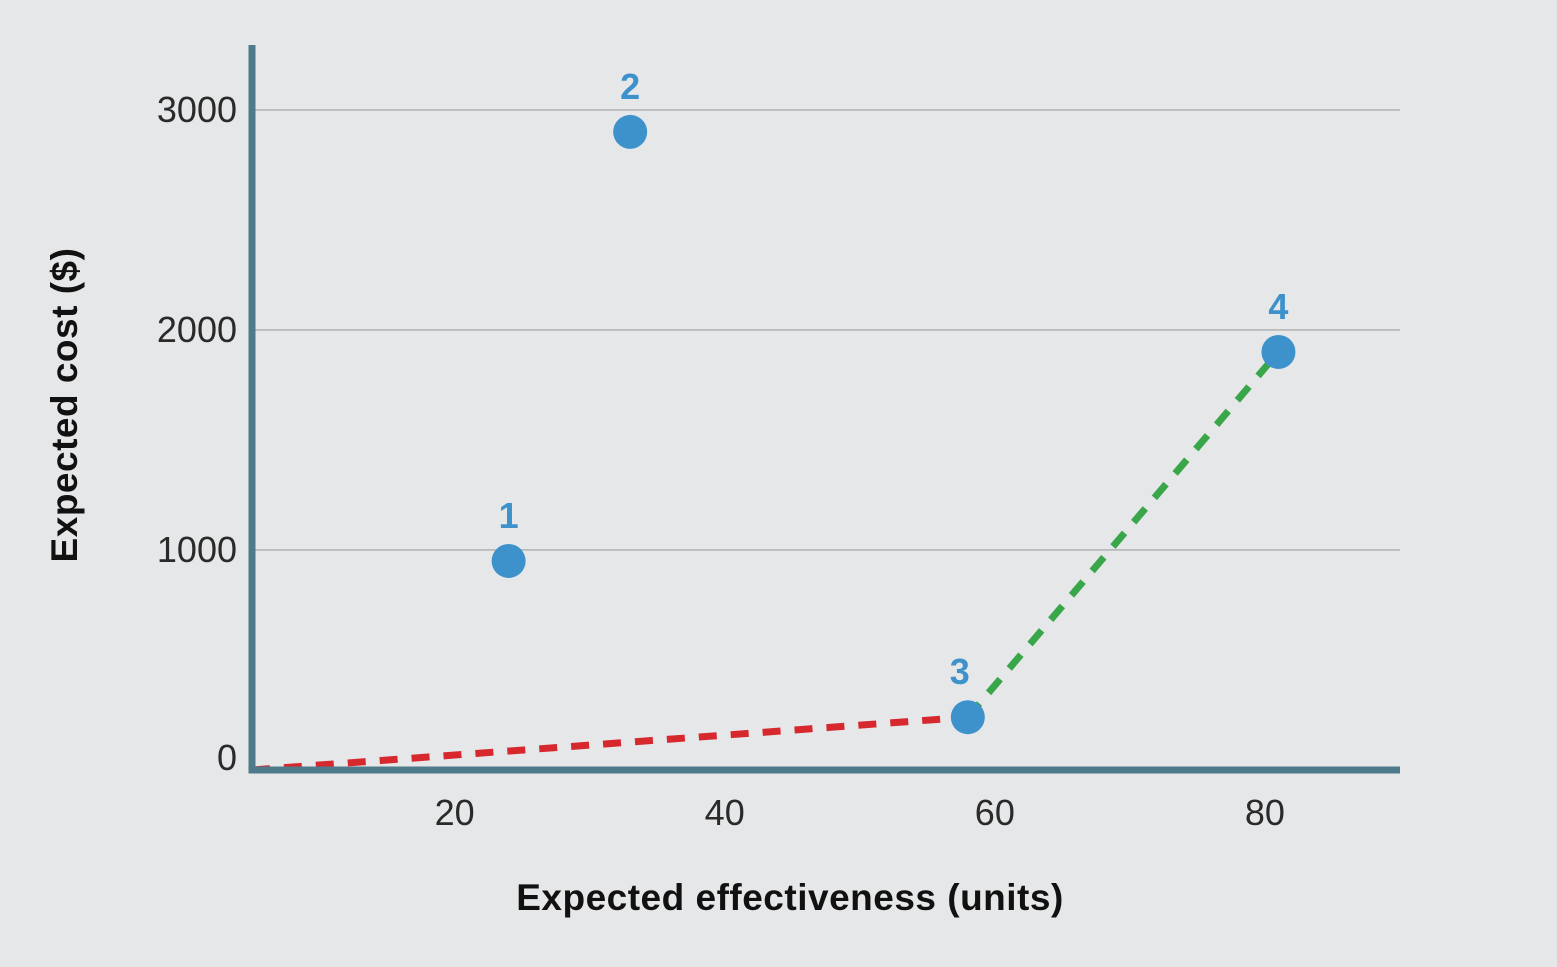  Describe the element at coordinates (725, 812) in the screenshot. I see `x-tick-label-40: 40` at that location.